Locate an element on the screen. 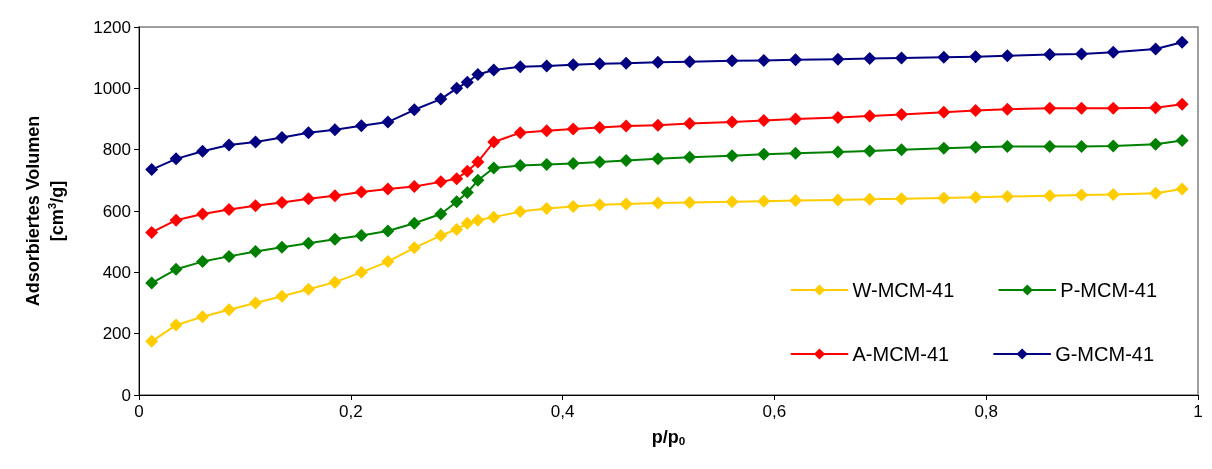 The height and width of the screenshot is (469, 1212). x-tick-label: 0,6 is located at coordinates (774, 411).